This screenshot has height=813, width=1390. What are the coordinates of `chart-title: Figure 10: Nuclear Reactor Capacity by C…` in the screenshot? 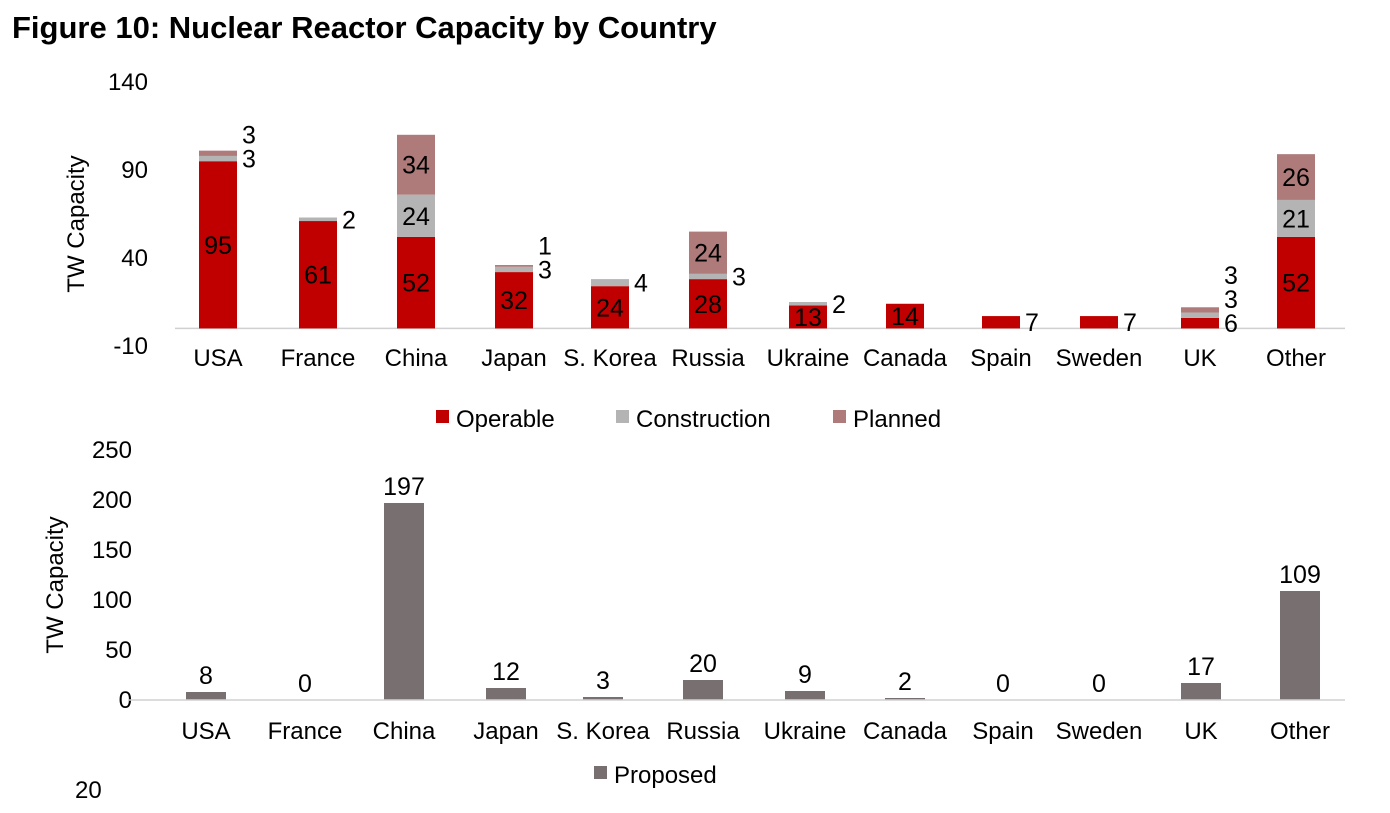 It's located at (364, 27).